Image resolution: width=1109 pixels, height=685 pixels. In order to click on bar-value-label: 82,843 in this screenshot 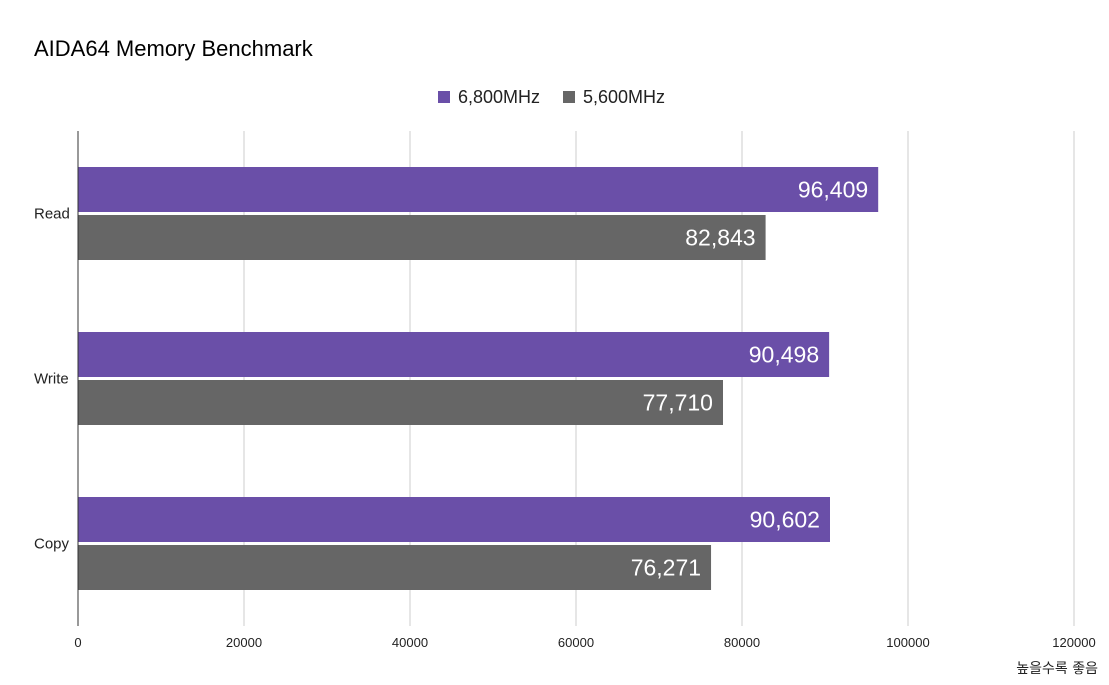, I will do `click(720, 238)`.